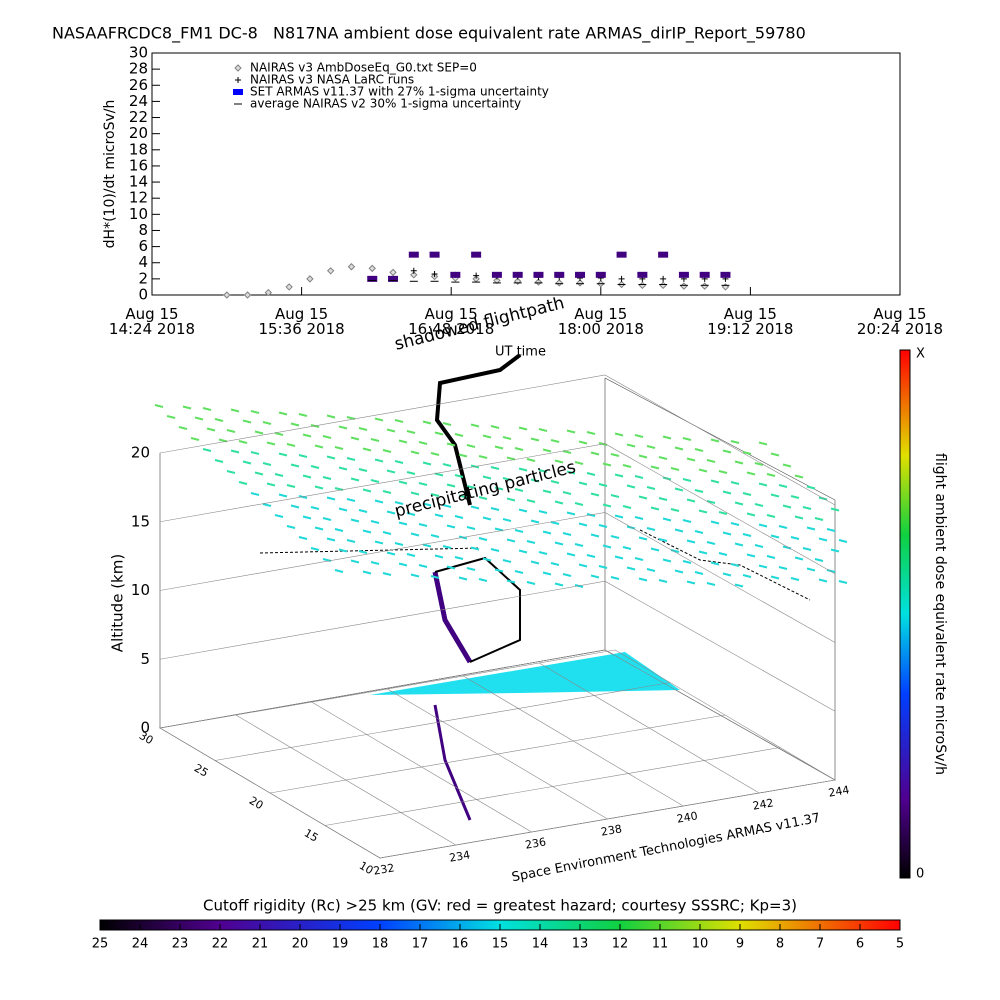  I want to click on alt-tick-label: 0, so click(145, 728).